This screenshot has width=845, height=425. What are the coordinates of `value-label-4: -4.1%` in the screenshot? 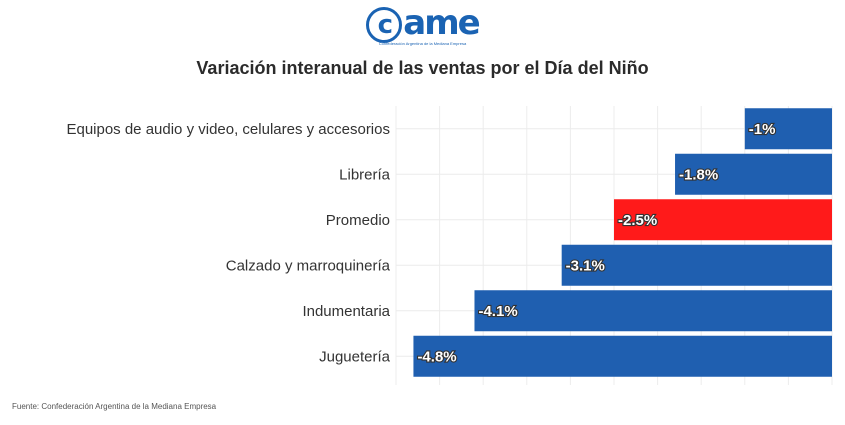 It's located at (497, 311).